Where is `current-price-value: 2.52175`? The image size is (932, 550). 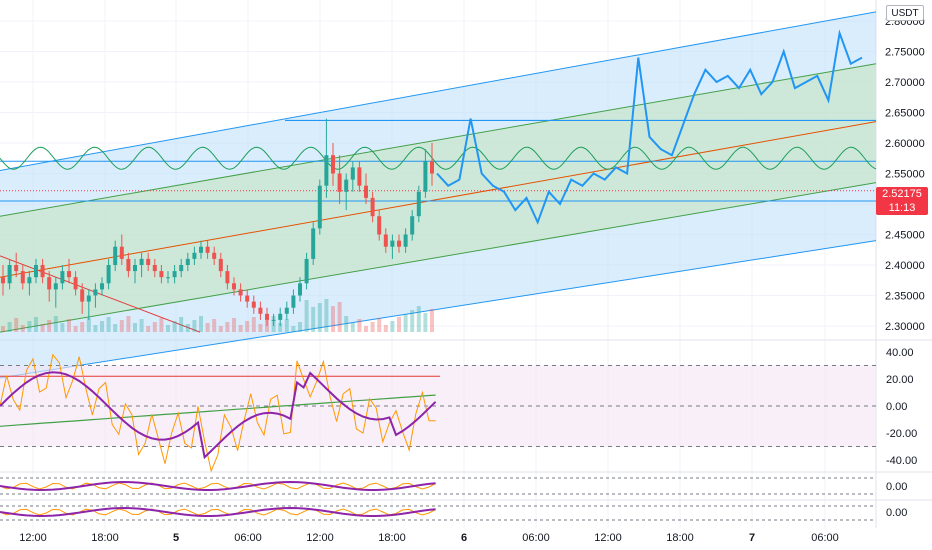
current-price-value: 2.52175 is located at coordinates (902, 194).